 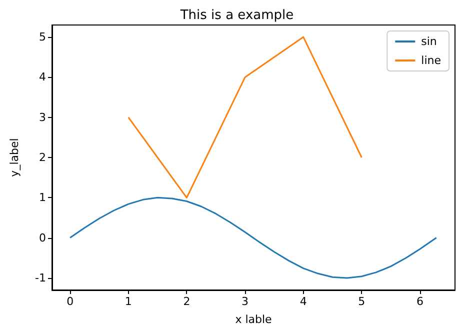 What do you see at coordinates (245, 301) in the screenshot?
I see `x-tick-label: 3` at bounding box center [245, 301].